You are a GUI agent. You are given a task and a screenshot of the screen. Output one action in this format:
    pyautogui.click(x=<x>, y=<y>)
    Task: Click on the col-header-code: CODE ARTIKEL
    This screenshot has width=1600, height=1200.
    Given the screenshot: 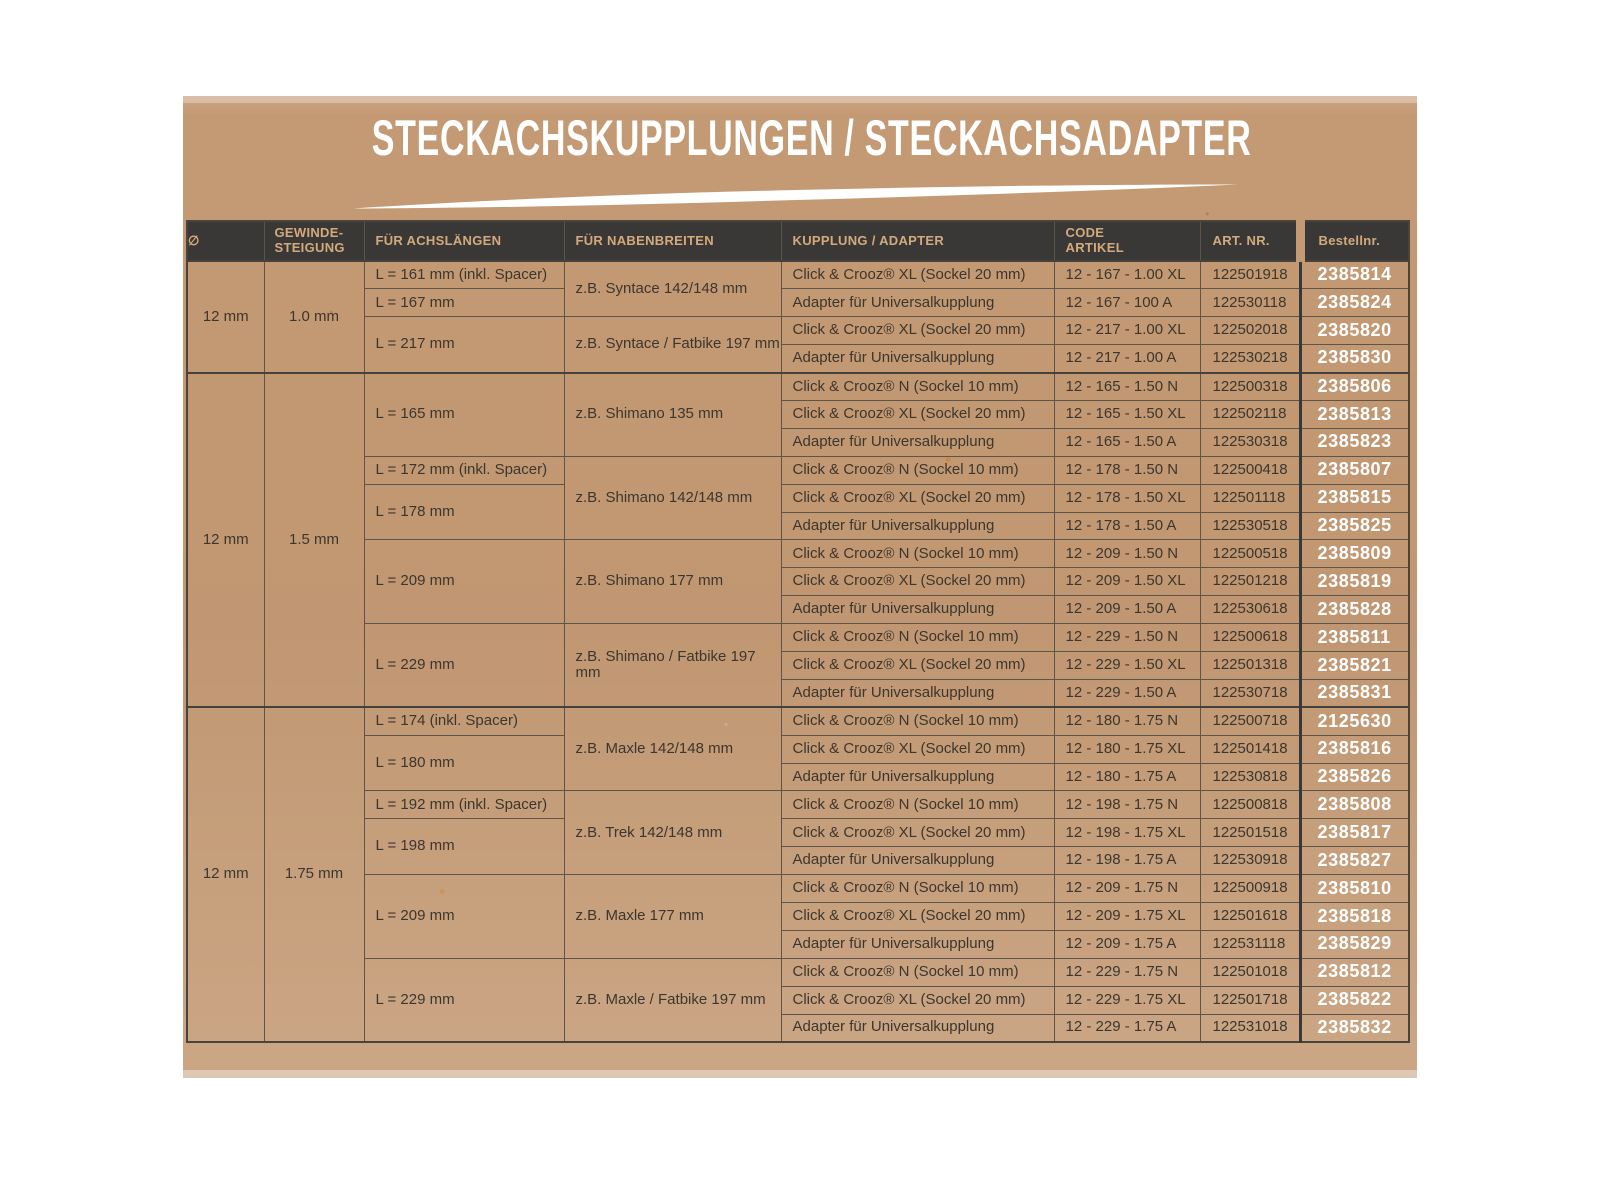 What is the action you would take?
    pyautogui.click(x=1127, y=241)
    